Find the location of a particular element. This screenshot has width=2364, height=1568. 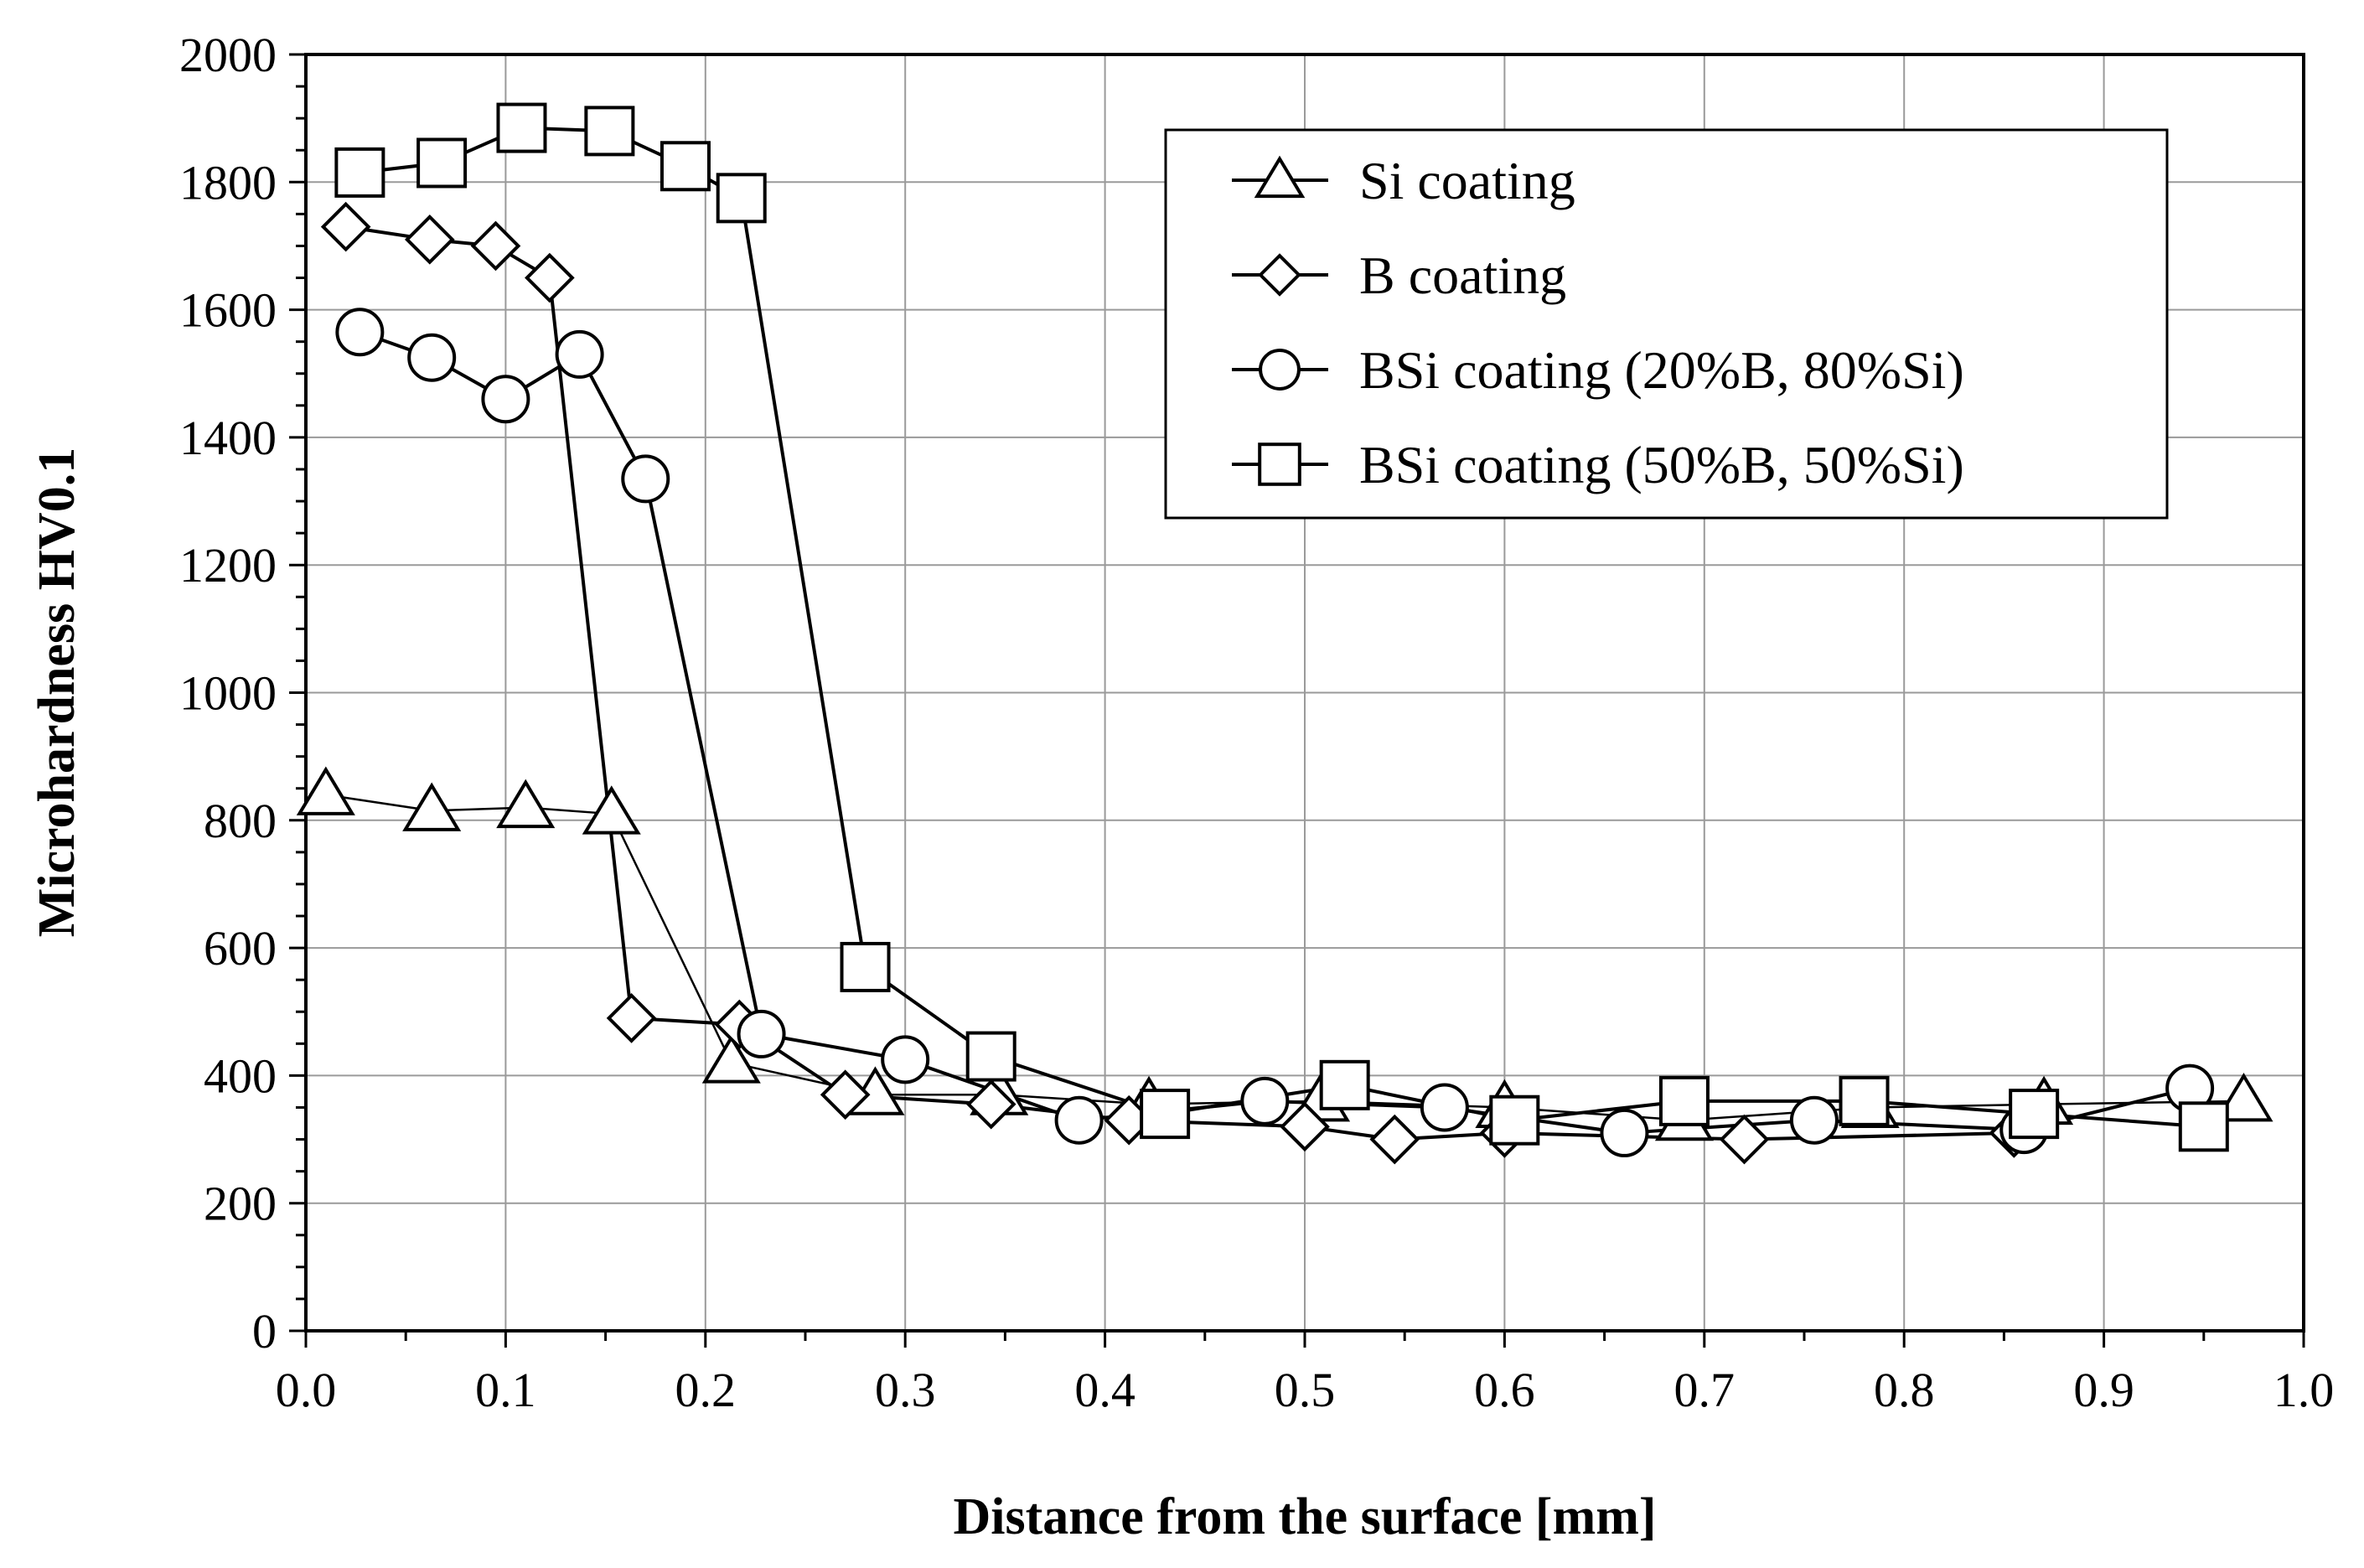

x-tick-label: 1.0 is located at coordinates (2304, 1390).